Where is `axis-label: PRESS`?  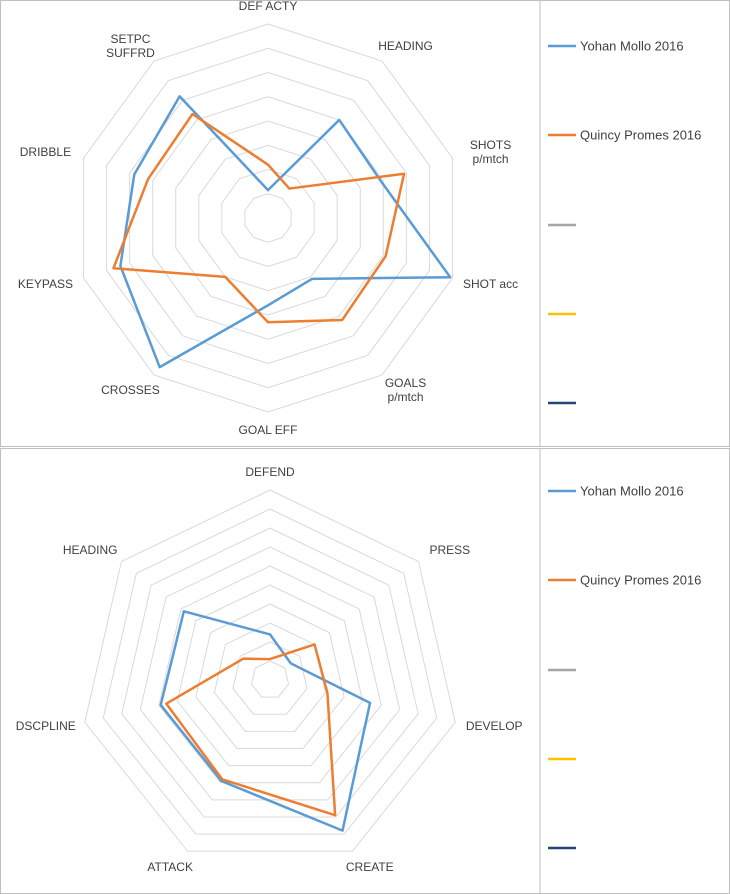
axis-label: PRESS is located at coordinates (450, 550).